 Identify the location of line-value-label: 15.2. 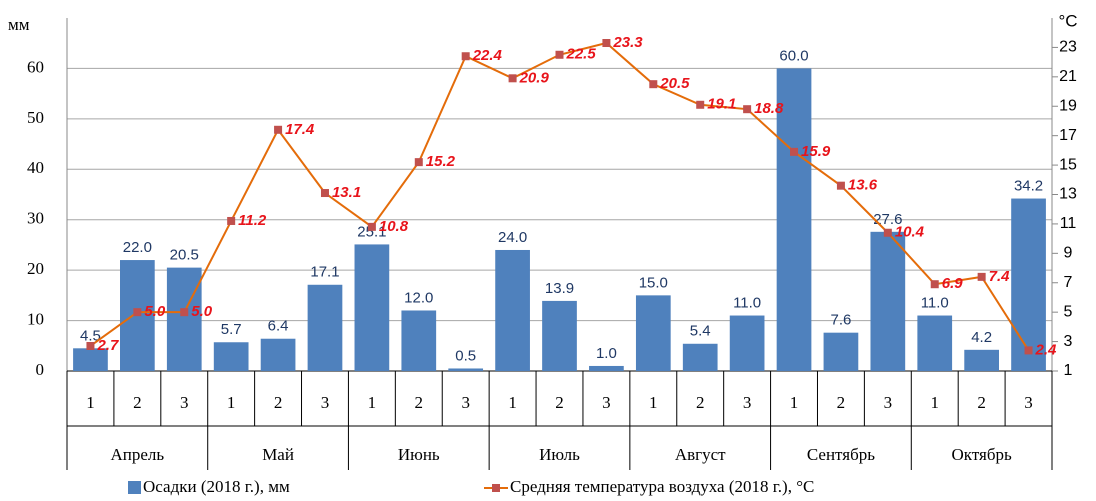
(441, 161).